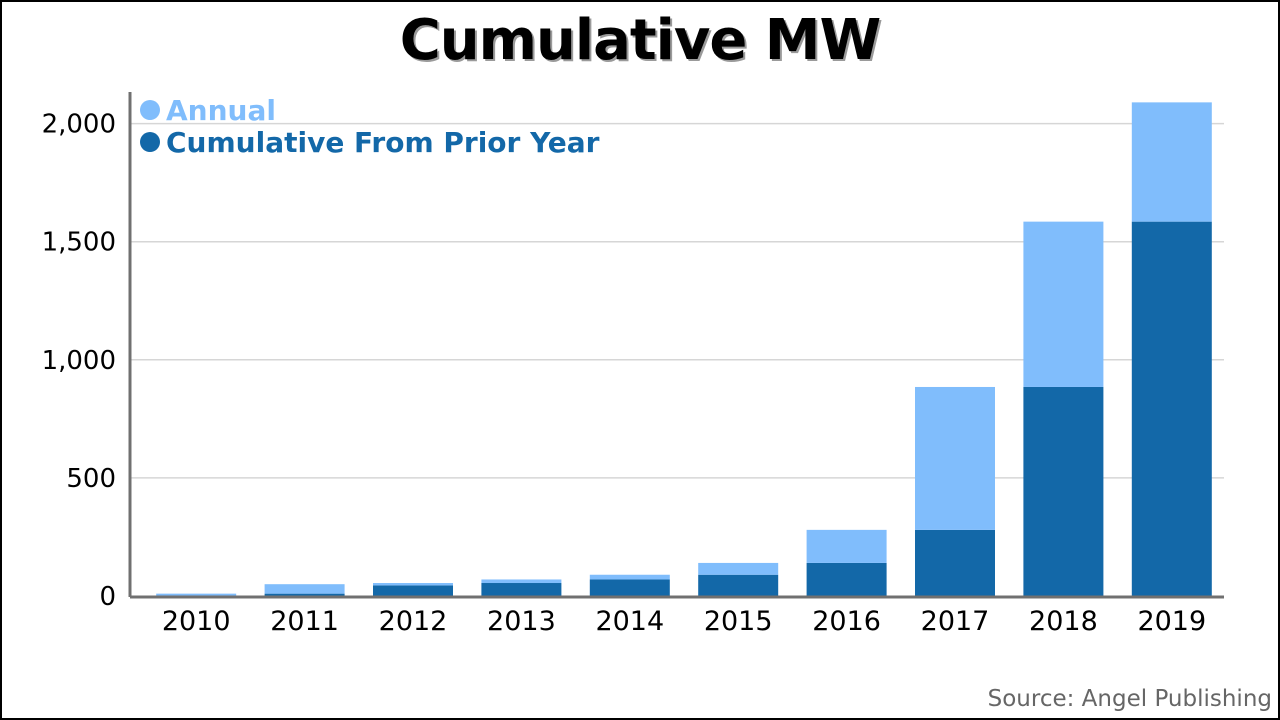 The width and height of the screenshot is (1280, 720). What do you see at coordinates (107, 597) in the screenshot?
I see `y-tick-label: 0` at bounding box center [107, 597].